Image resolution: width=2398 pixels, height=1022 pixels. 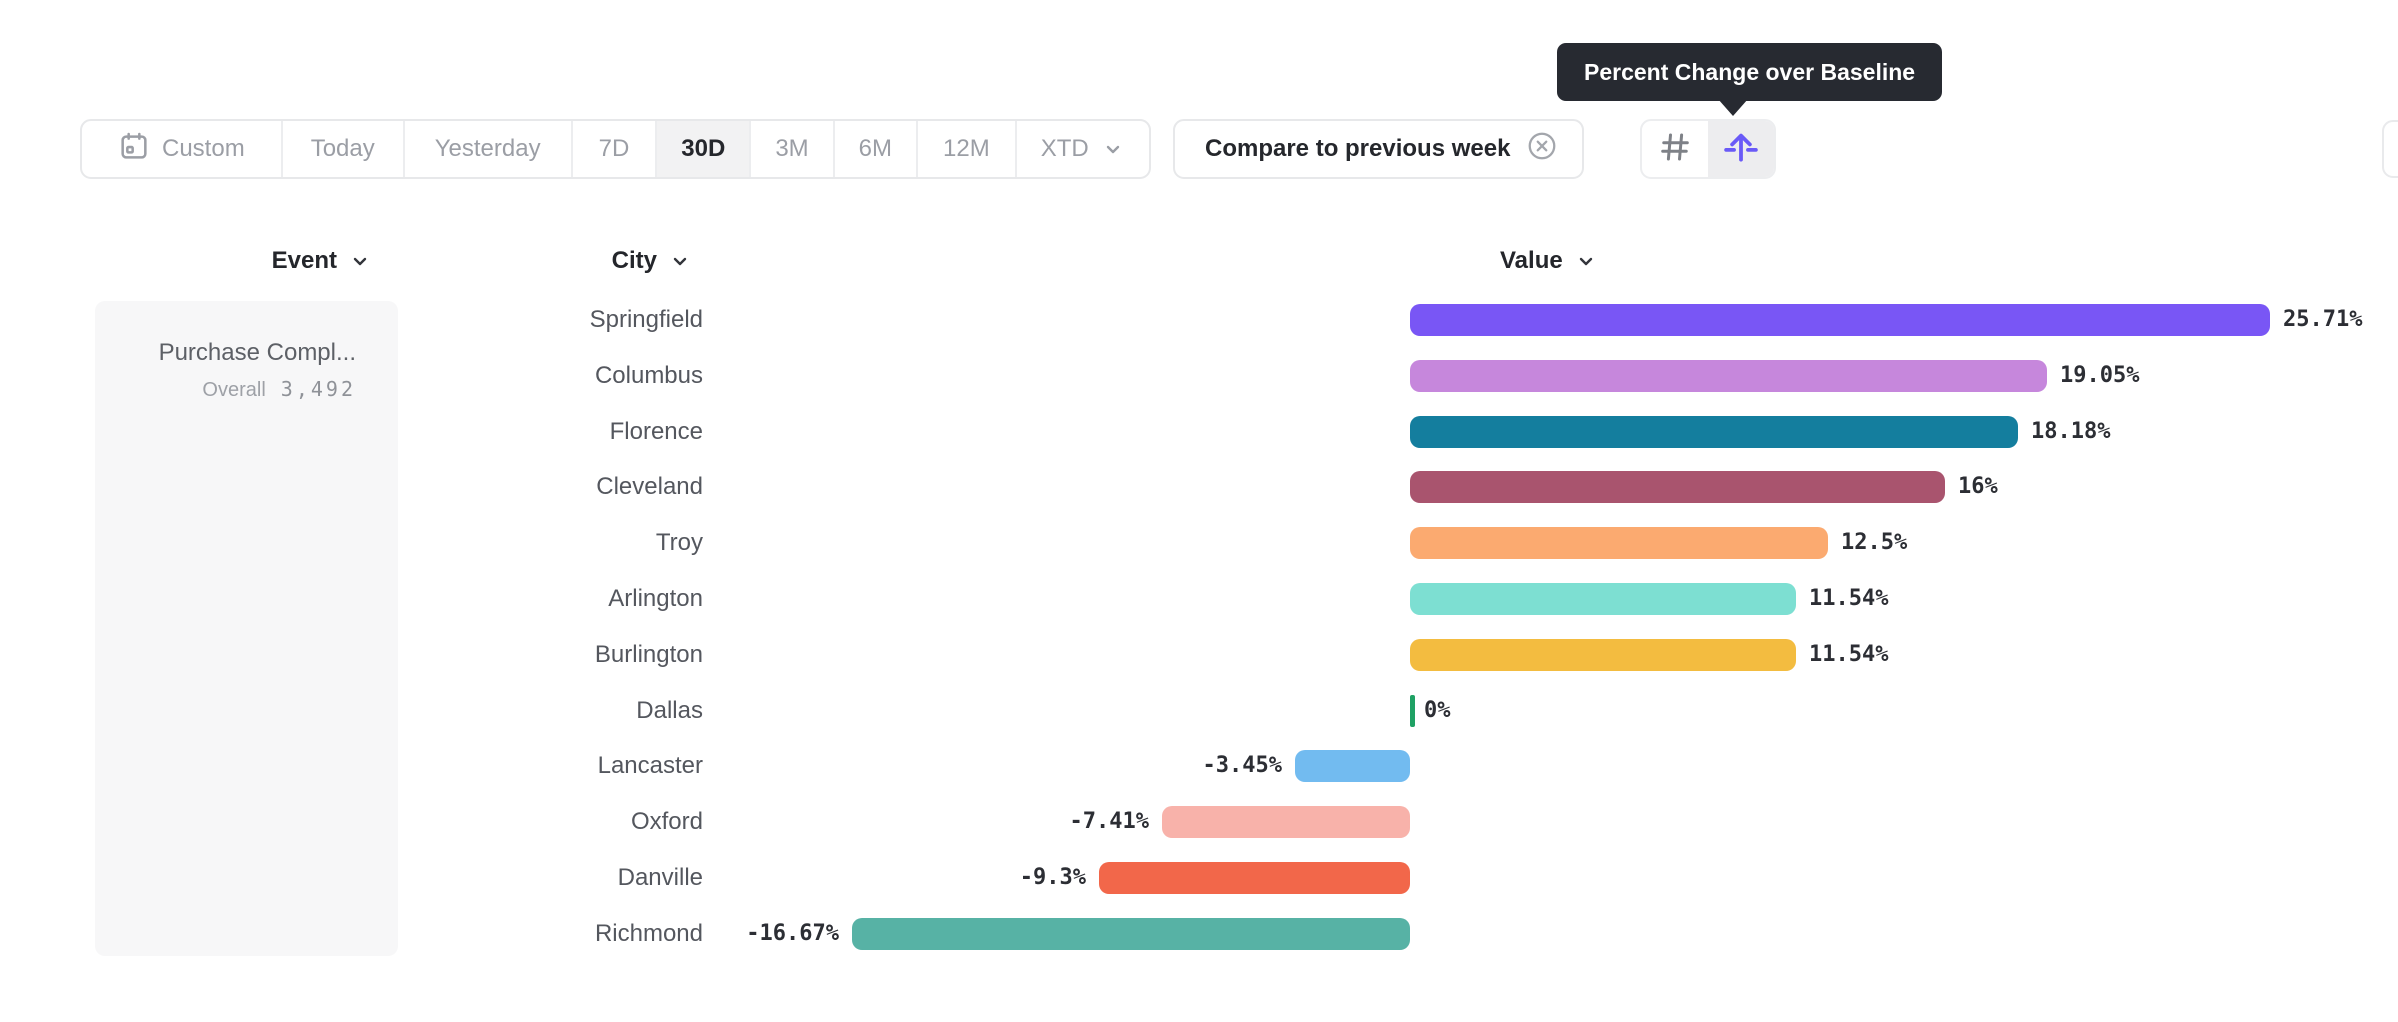 I want to click on view-toggle-group, so click(x=1708, y=149).